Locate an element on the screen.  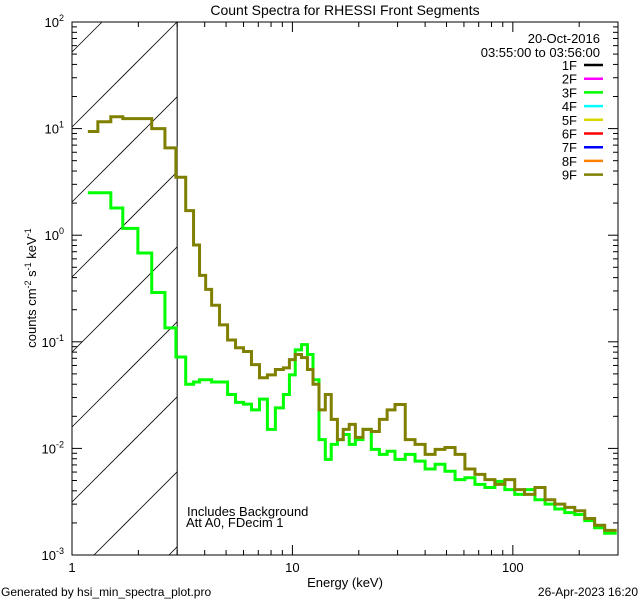
annotation-background: Includes Background is located at coordinates (247, 511).